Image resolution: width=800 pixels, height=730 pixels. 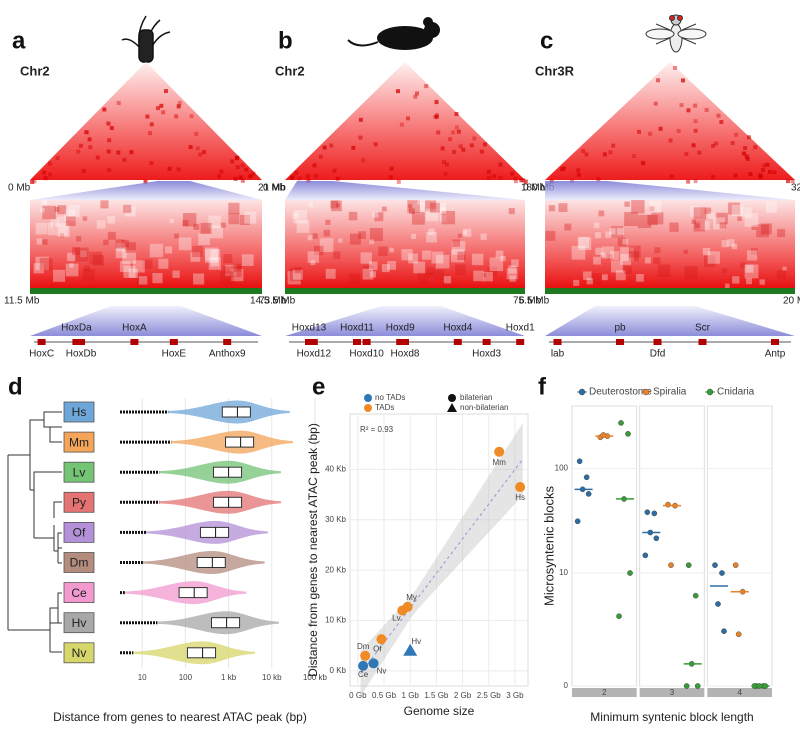 What do you see at coordinates (79, 593) in the screenshot?
I see `category-label: Ce` at bounding box center [79, 593].